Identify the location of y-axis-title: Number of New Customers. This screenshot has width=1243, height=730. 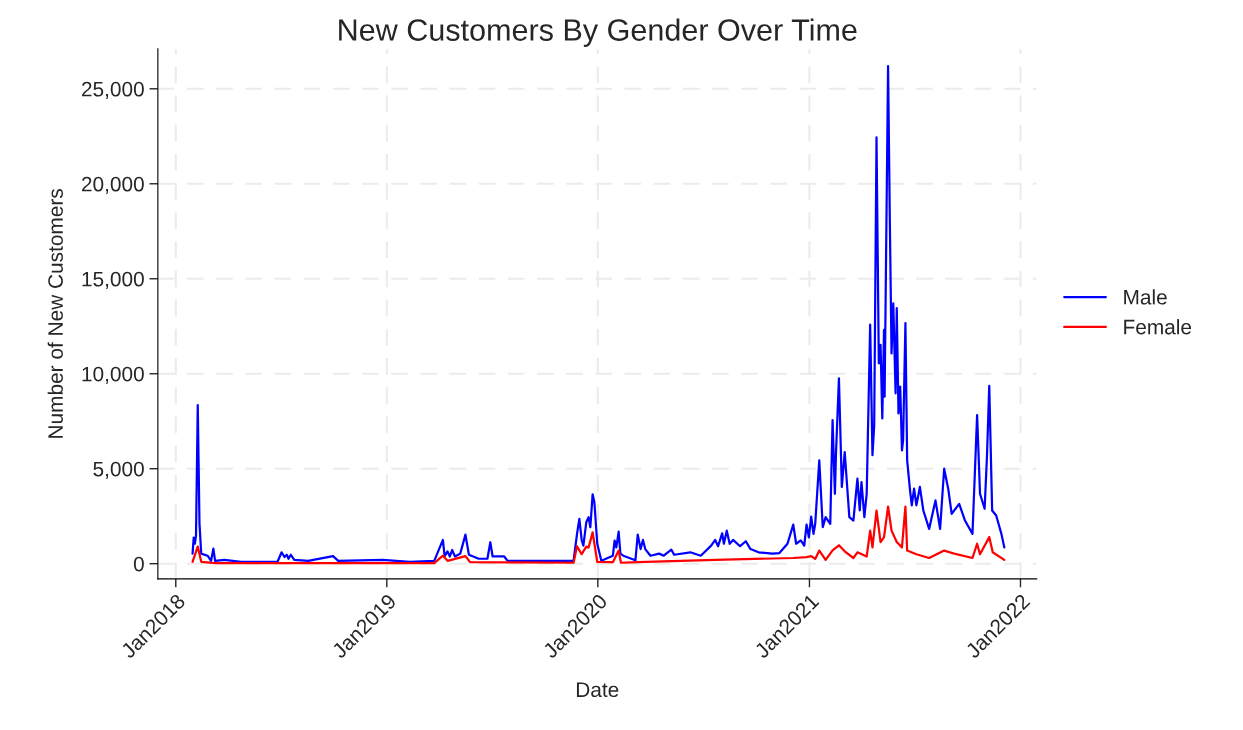
(55, 313).